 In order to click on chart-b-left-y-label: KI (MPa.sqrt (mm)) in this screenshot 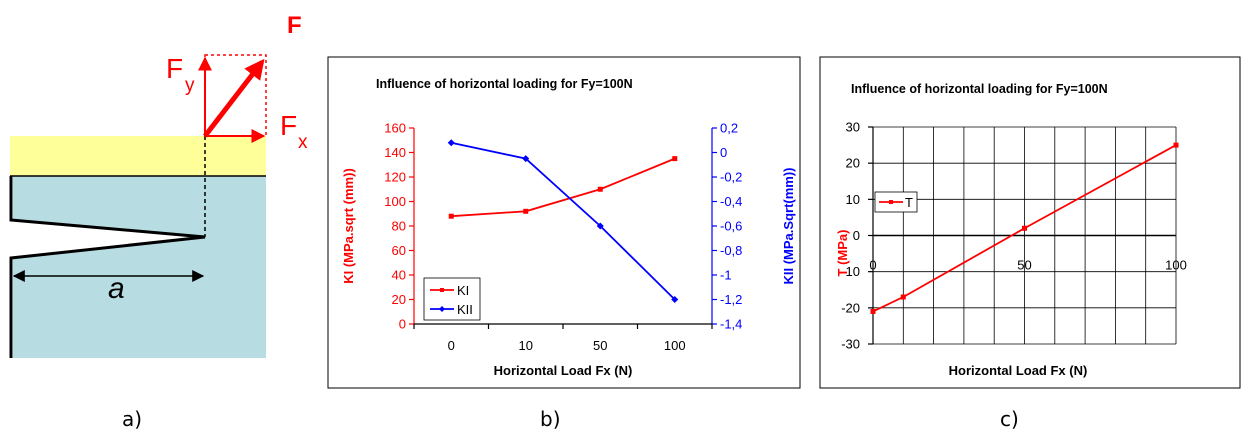, I will do `click(348, 226)`.